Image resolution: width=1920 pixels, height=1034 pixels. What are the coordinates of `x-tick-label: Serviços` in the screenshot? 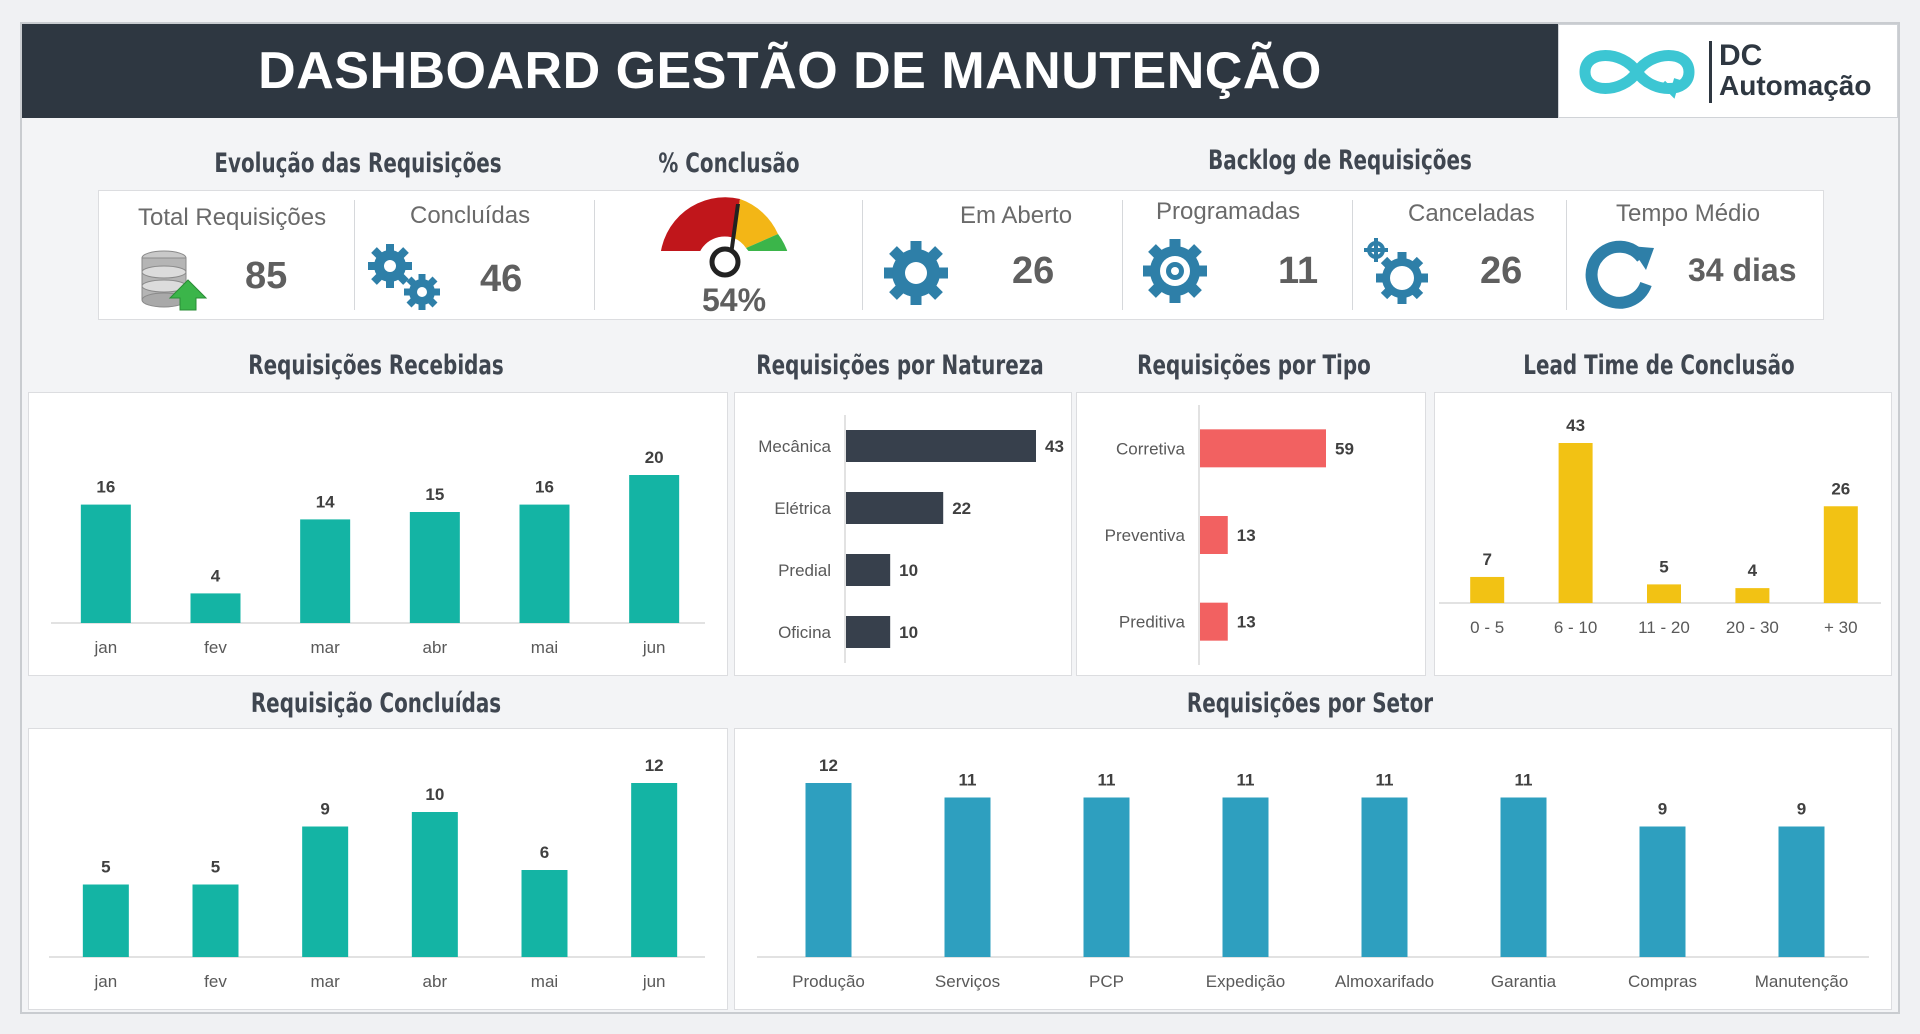 It's located at (967, 981).